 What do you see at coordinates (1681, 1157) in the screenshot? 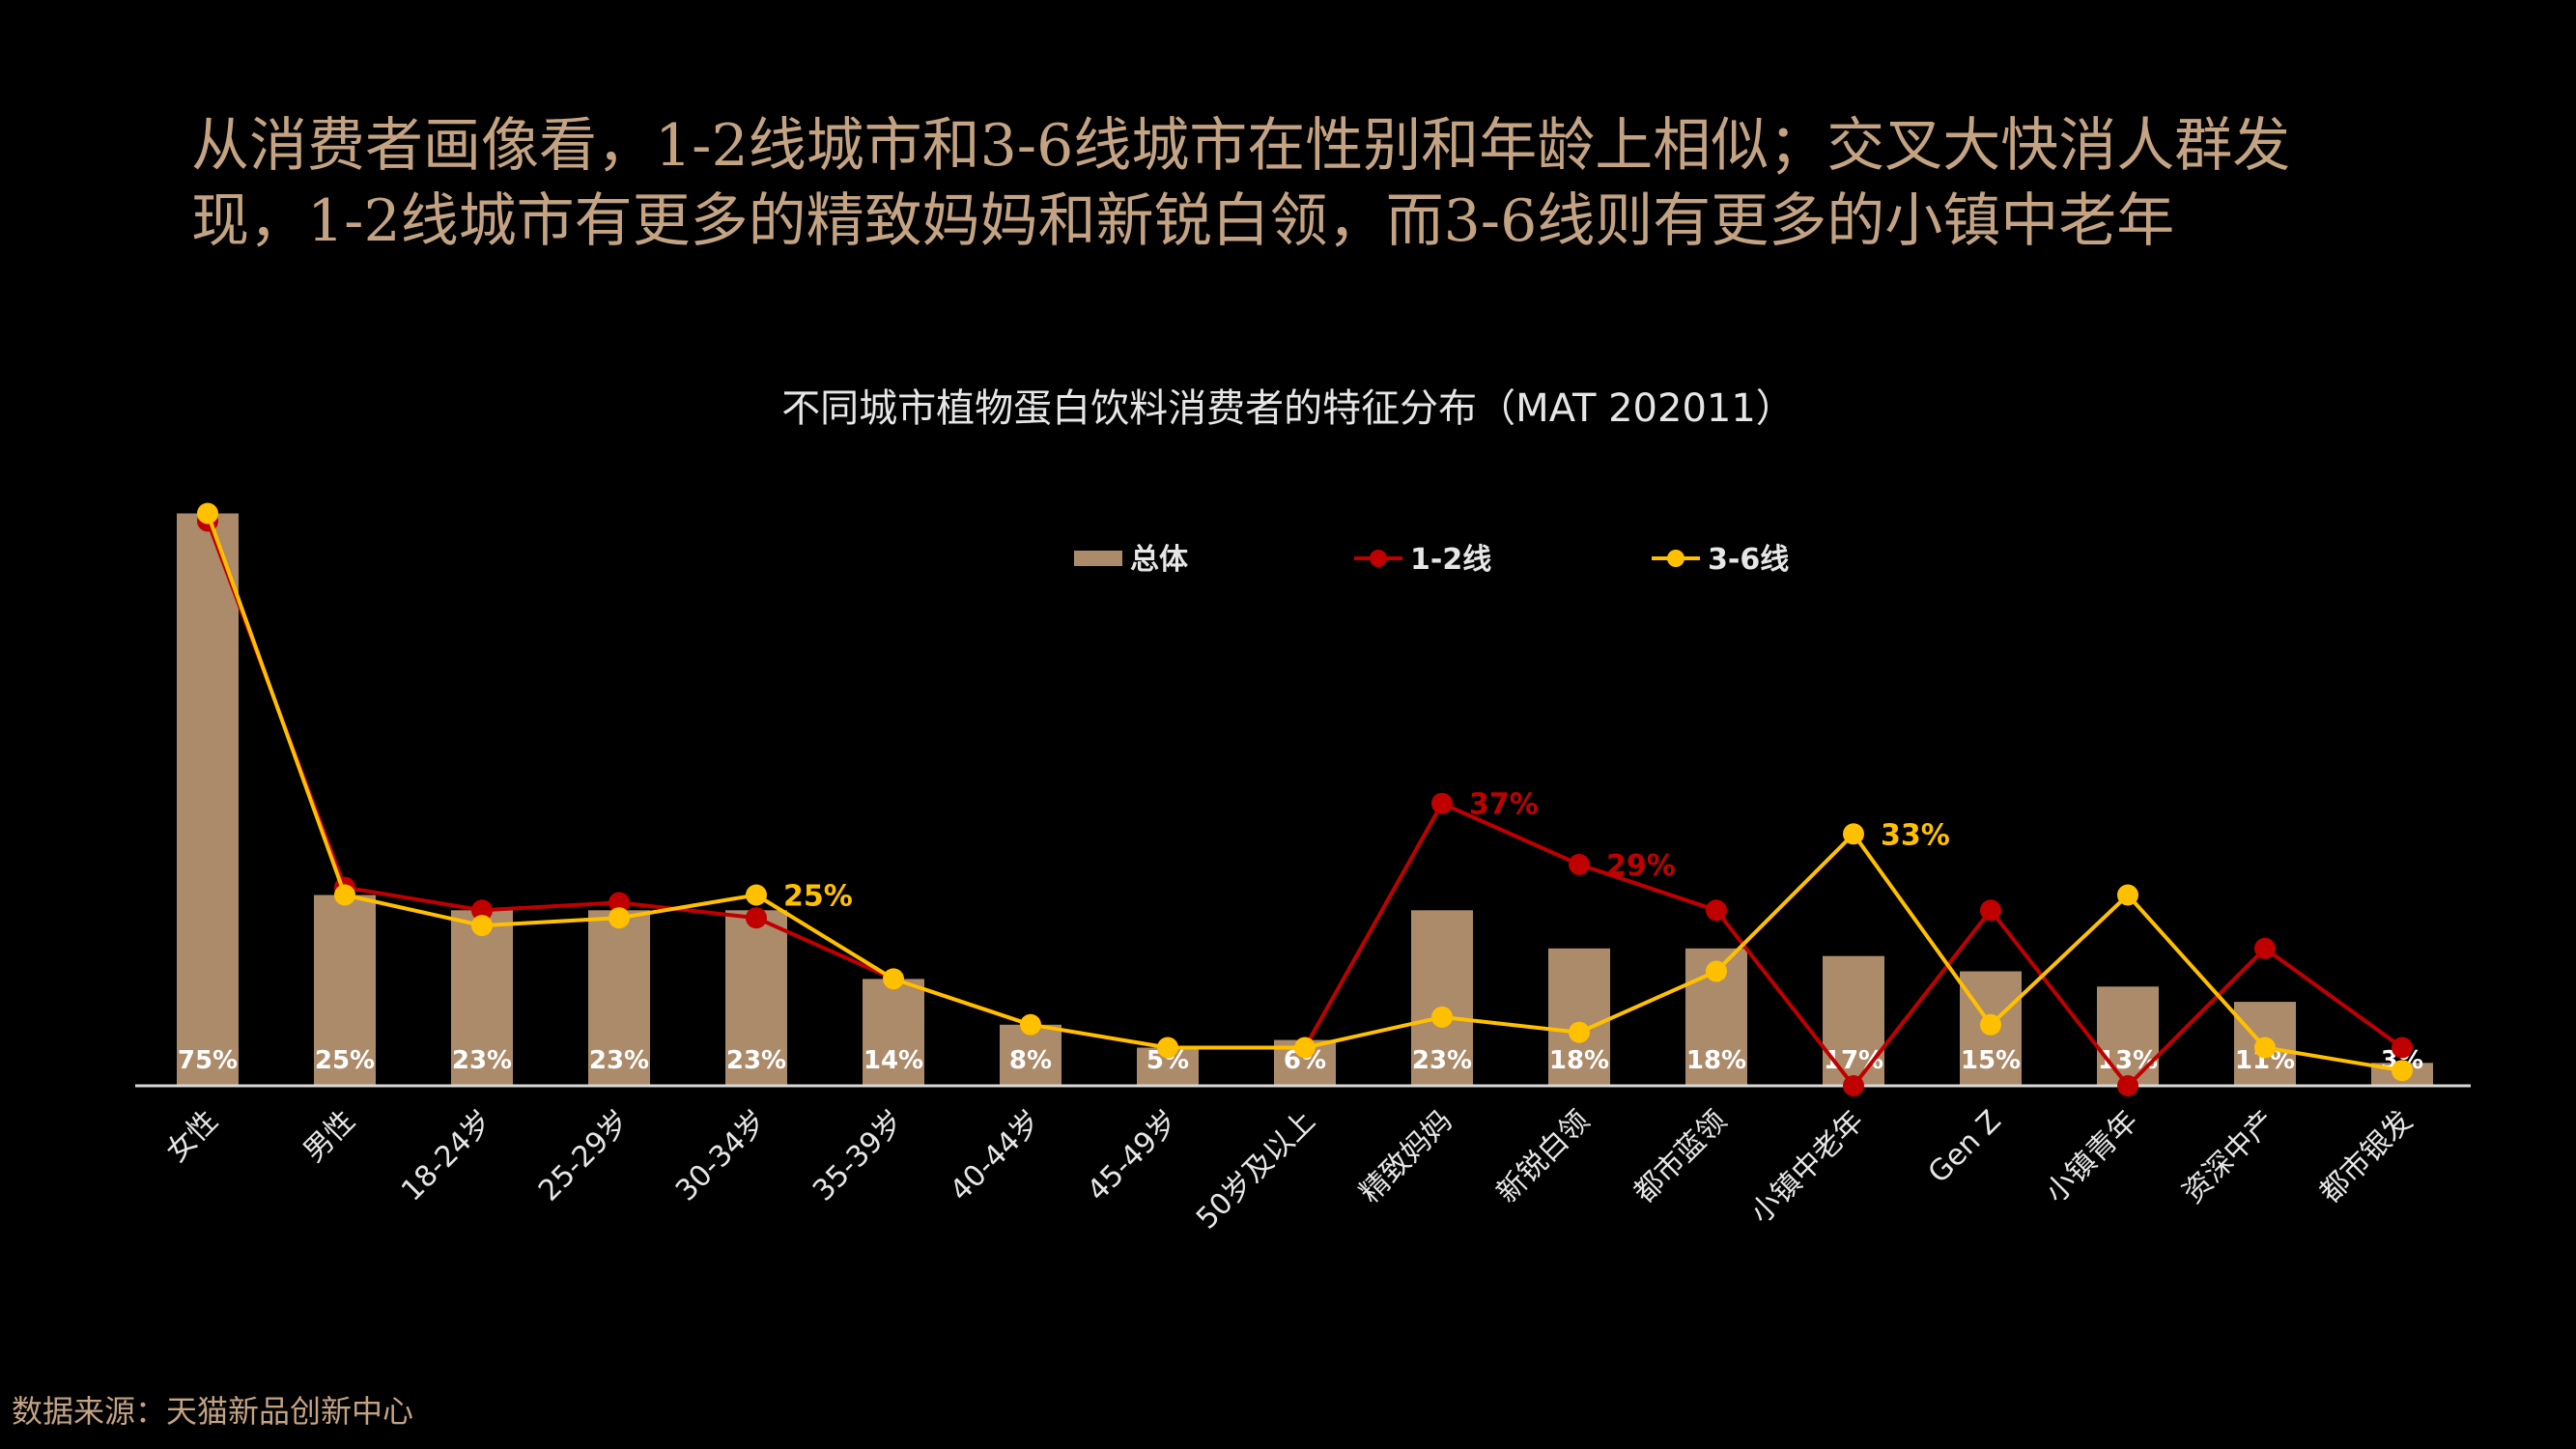
I see `category-label: 都市蓝领` at bounding box center [1681, 1157].